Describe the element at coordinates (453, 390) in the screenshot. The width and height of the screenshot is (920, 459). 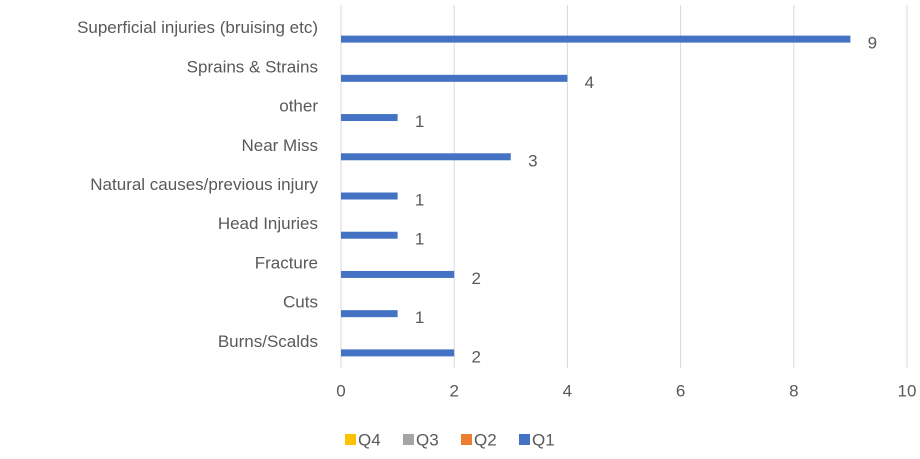
I see `x-tick-label: 2` at that location.